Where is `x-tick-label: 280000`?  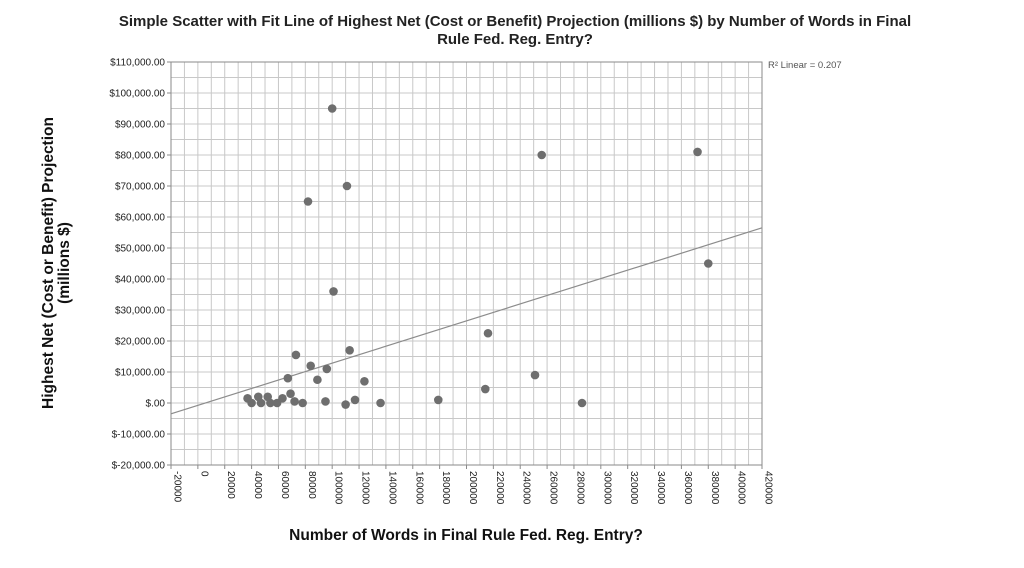 x-tick-label: 280000 is located at coordinates (579, 488).